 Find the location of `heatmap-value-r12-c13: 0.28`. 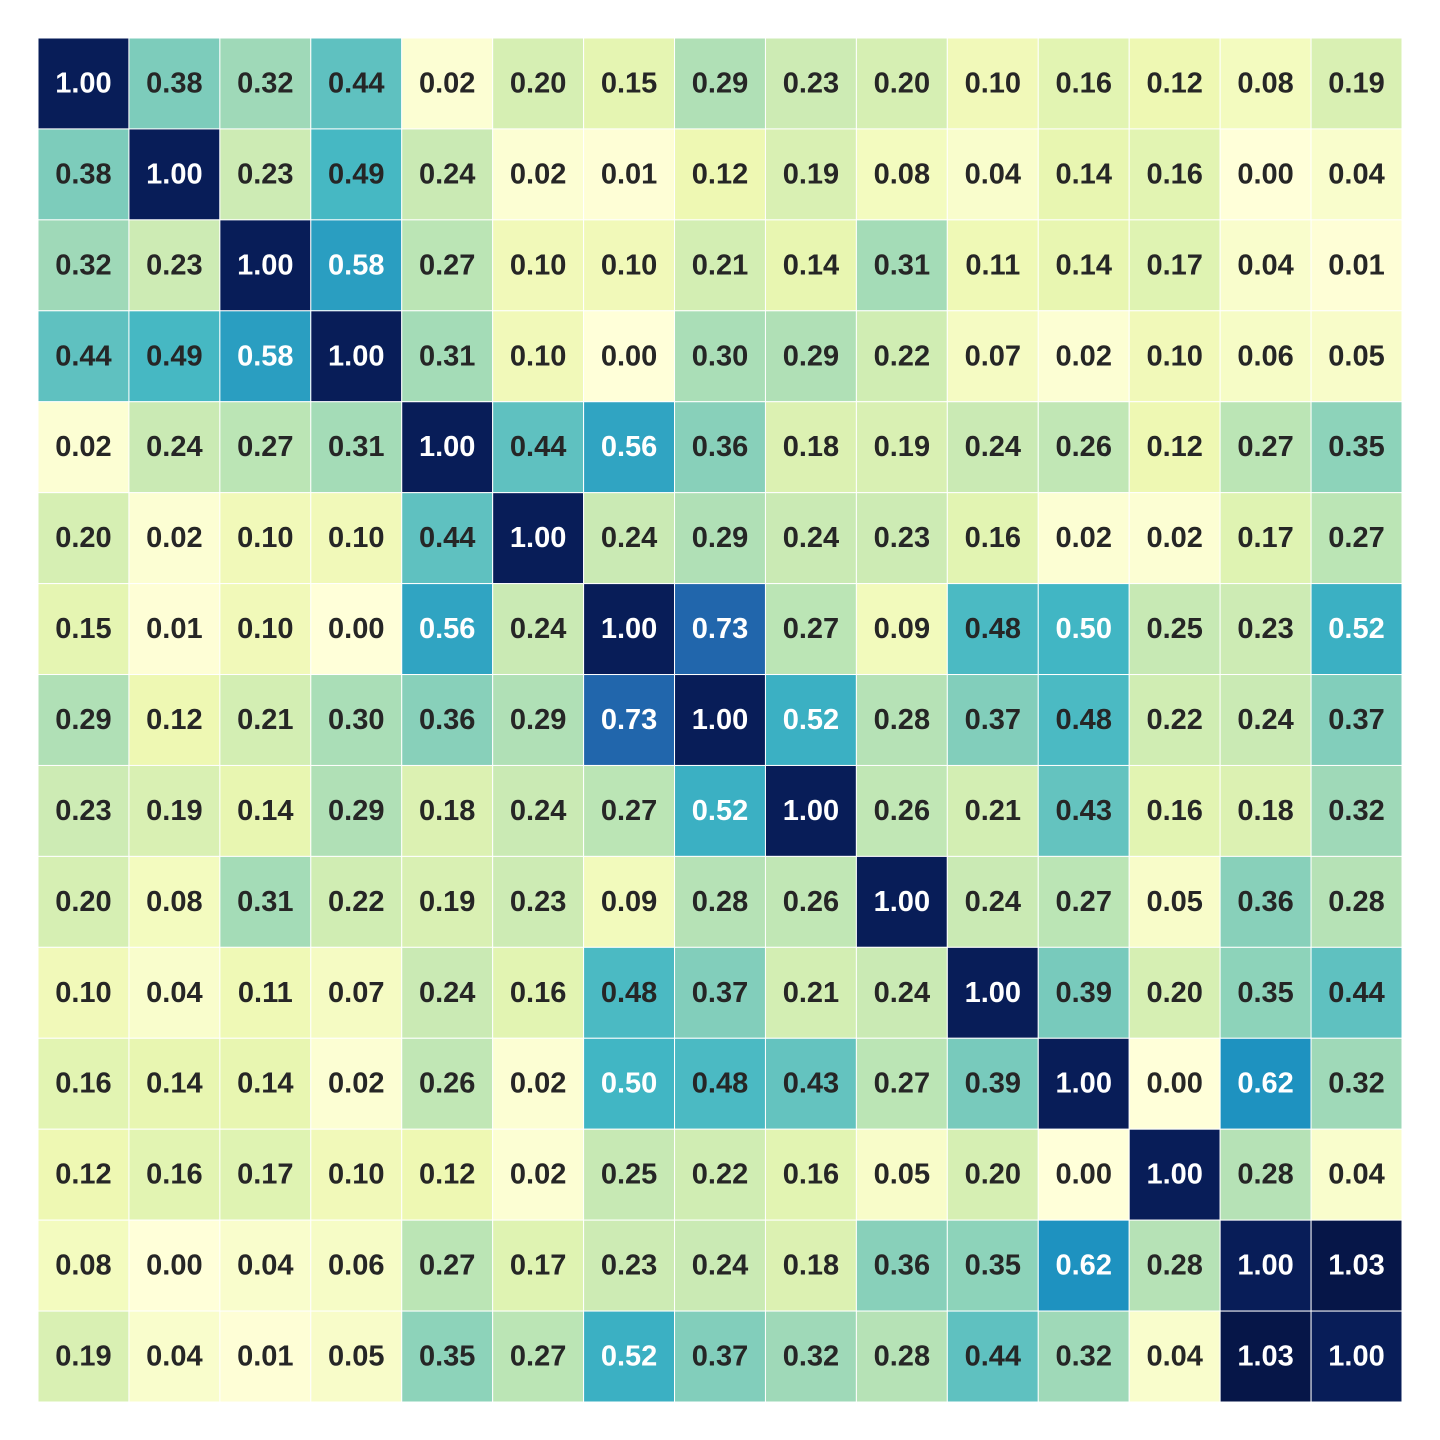

heatmap-value-r12-c13: 0.28 is located at coordinates (1265, 1175).